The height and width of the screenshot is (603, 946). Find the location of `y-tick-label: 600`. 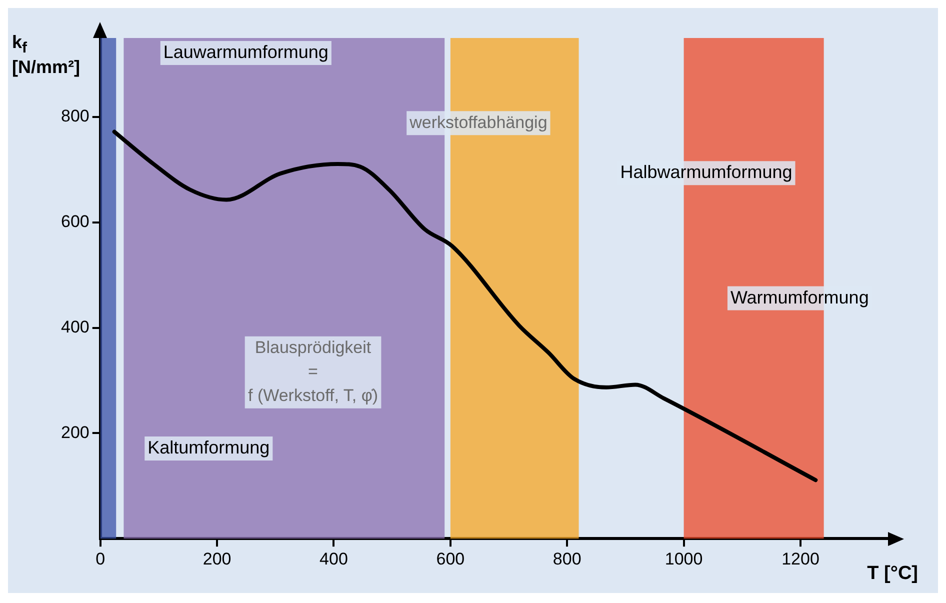

y-tick-label: 600 is located at coordinates (75, 222).